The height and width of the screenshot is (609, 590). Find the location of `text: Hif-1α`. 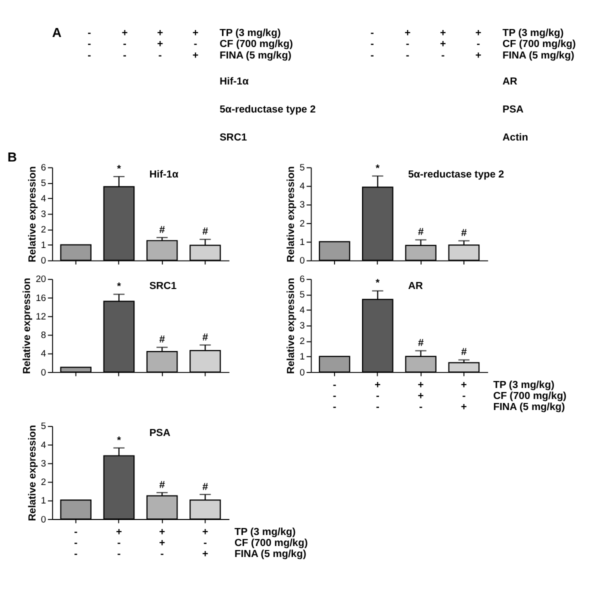

text: Hif-1α is located at coordinates (235, 82).